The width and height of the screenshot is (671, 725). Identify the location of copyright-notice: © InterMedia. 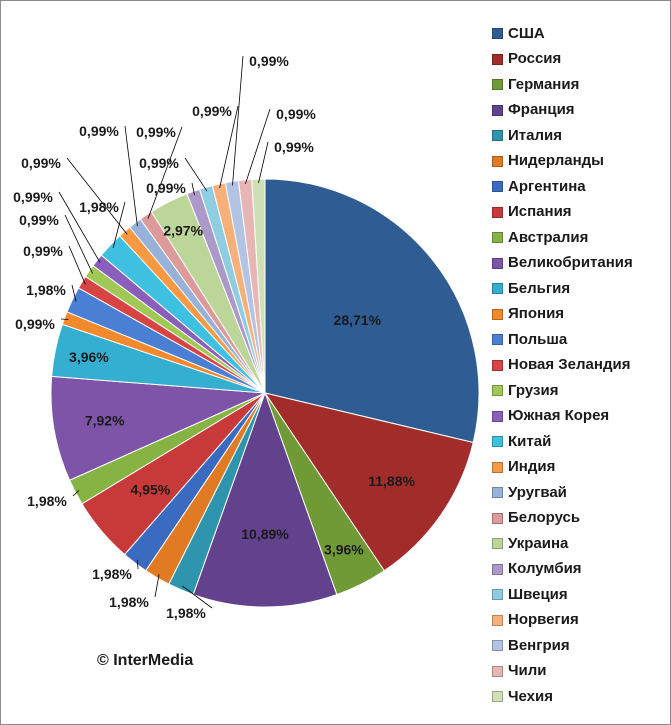
(145, 660).